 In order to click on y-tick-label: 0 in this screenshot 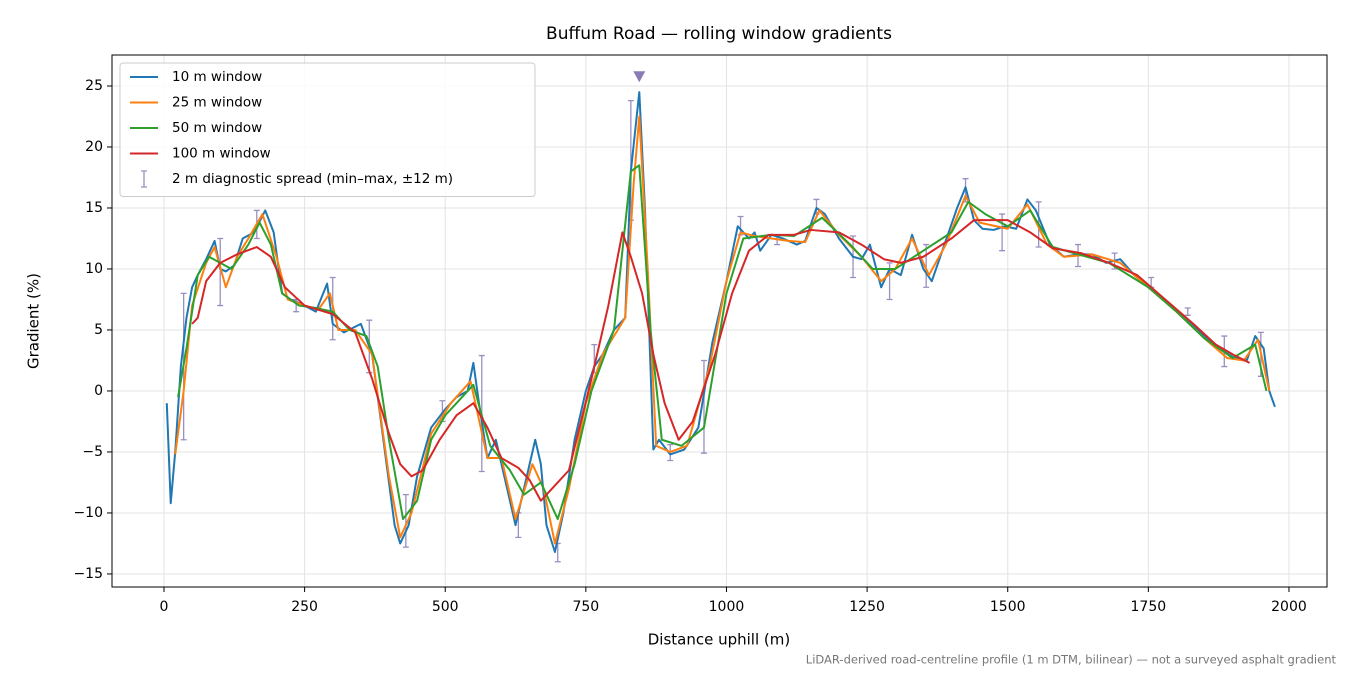, I will do `click(98, 391)`.